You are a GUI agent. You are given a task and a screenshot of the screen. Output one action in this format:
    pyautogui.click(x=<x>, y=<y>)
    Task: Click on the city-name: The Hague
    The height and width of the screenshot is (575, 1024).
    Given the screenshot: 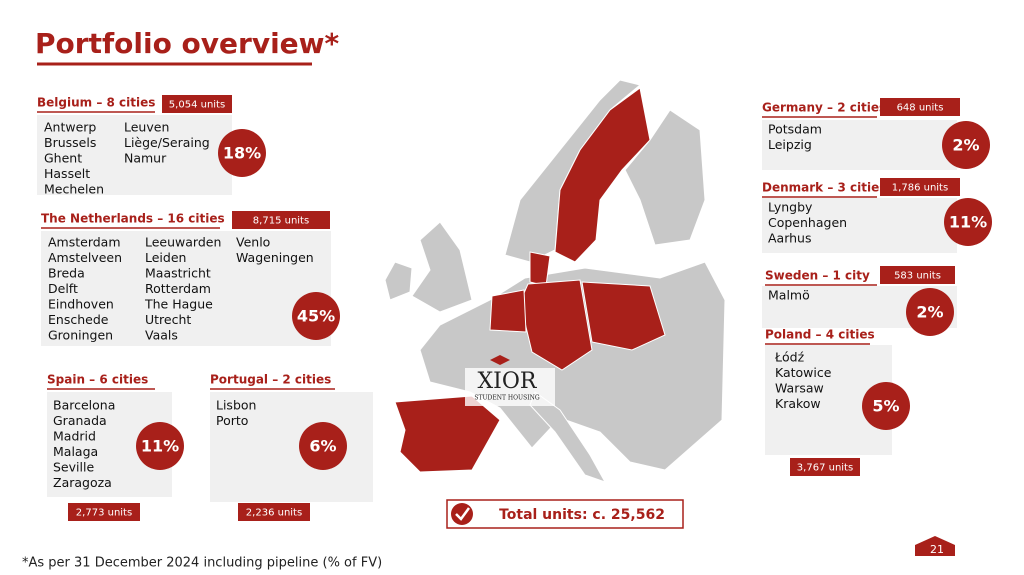 What is the action you would take?
    pyautogui.click(x=178, y=304)
    